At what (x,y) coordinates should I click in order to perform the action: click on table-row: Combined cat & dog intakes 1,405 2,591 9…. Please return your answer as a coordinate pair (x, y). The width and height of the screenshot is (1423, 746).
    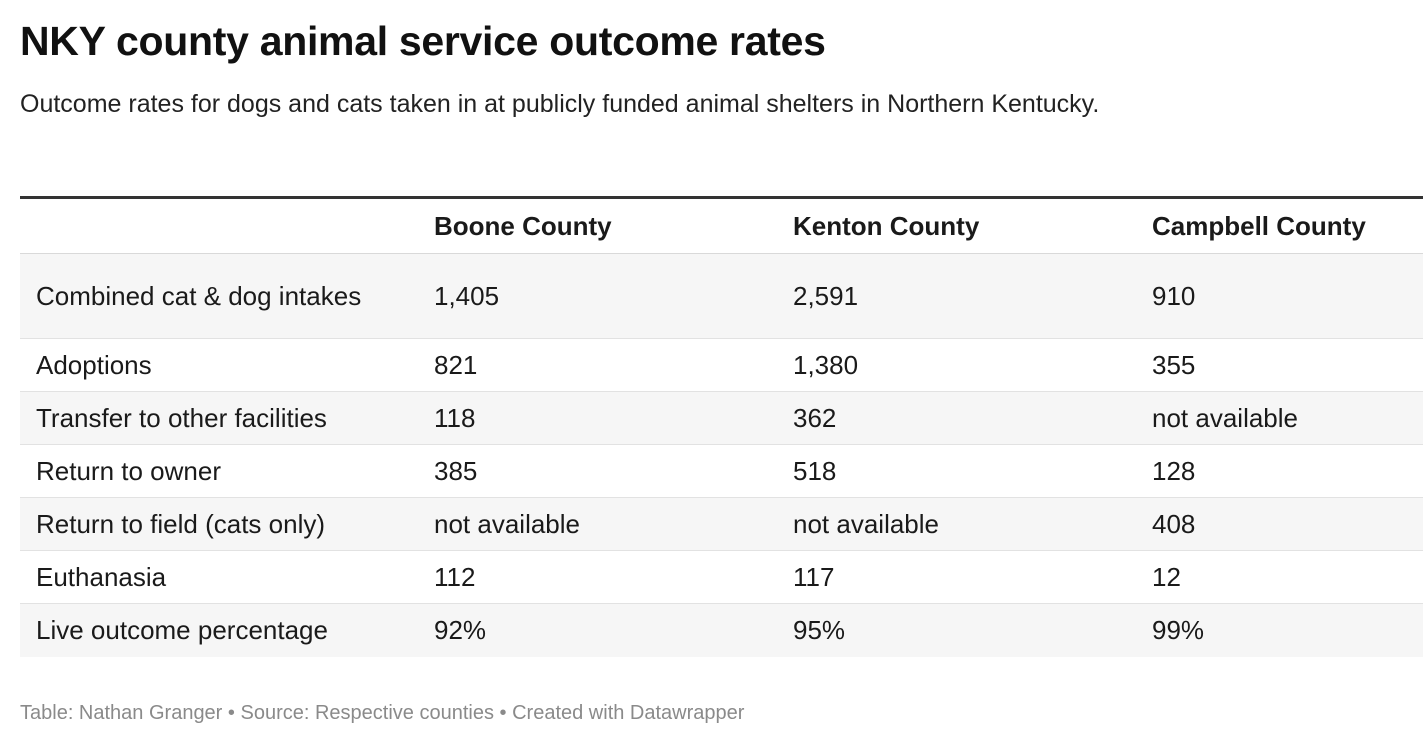
    Looking at the image, I should click on (721, 296).